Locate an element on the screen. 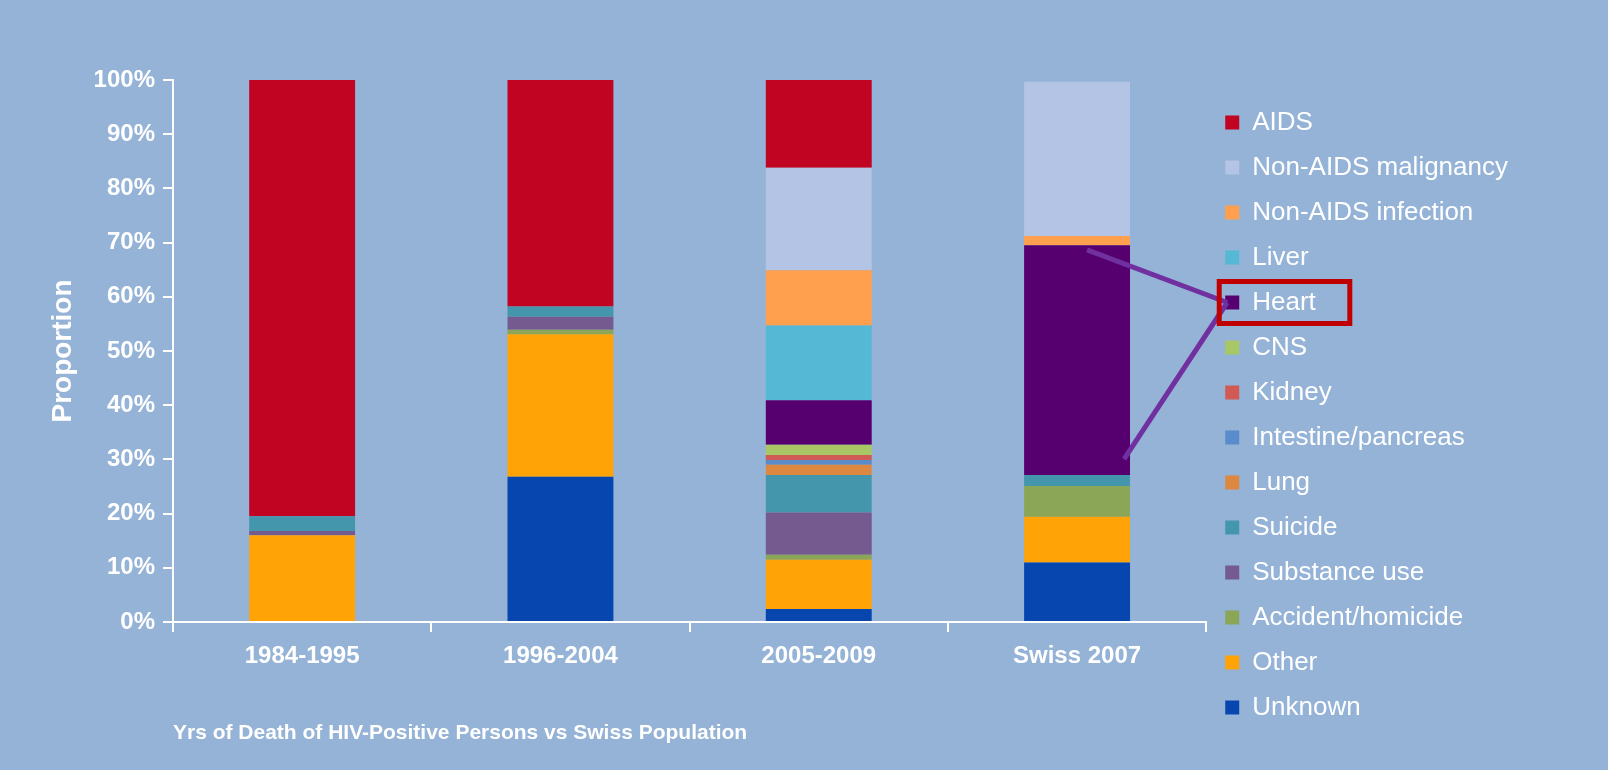  x-tick-label: 2005-2009 is located at coordinates (819, 655).